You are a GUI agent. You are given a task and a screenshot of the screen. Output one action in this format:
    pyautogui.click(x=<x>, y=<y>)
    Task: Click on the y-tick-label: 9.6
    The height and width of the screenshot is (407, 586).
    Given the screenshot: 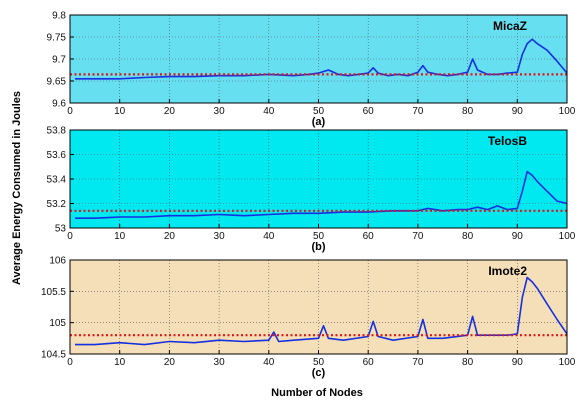 What is the action you would take?
    pyautogui.click(x=59, y=104)
    